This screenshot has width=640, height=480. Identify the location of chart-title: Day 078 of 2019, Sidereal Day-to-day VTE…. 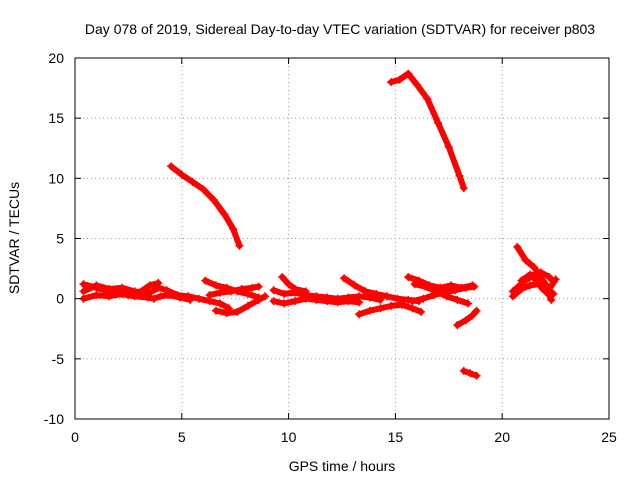
(340, 29).